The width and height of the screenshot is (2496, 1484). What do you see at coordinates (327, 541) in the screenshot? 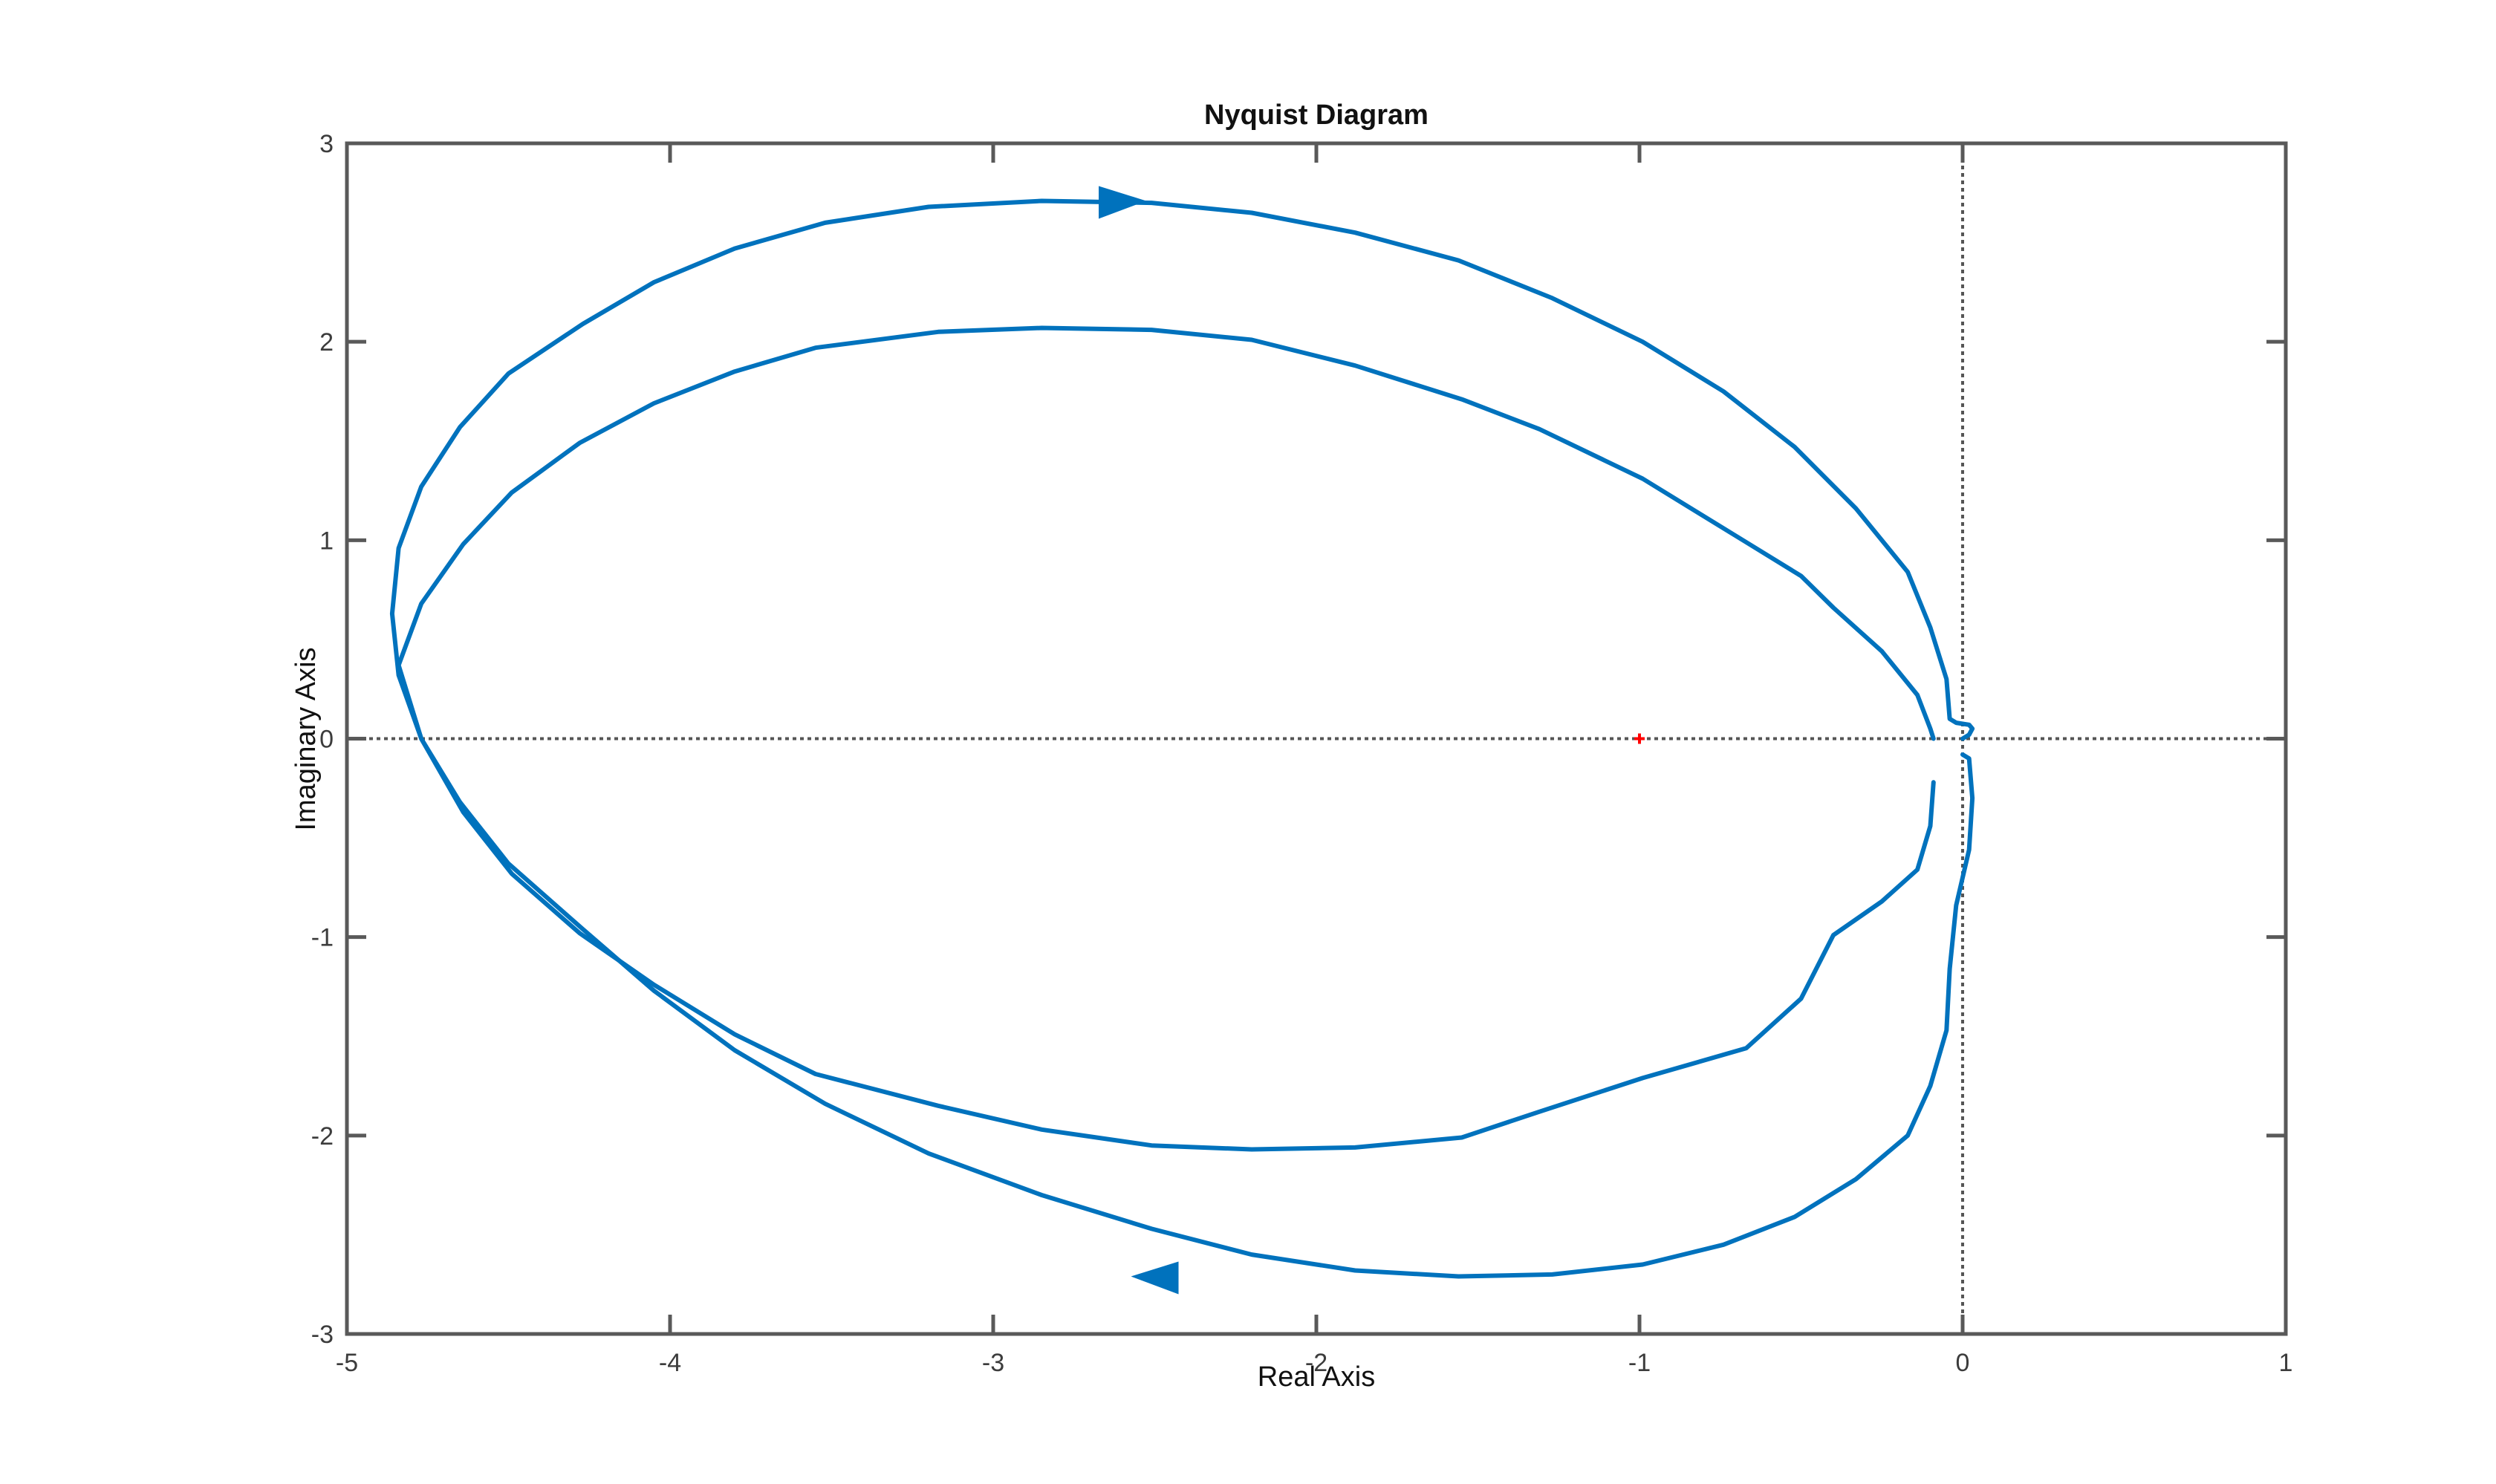
I see `y-tick-label: 1` at bounding box center [327, 541].